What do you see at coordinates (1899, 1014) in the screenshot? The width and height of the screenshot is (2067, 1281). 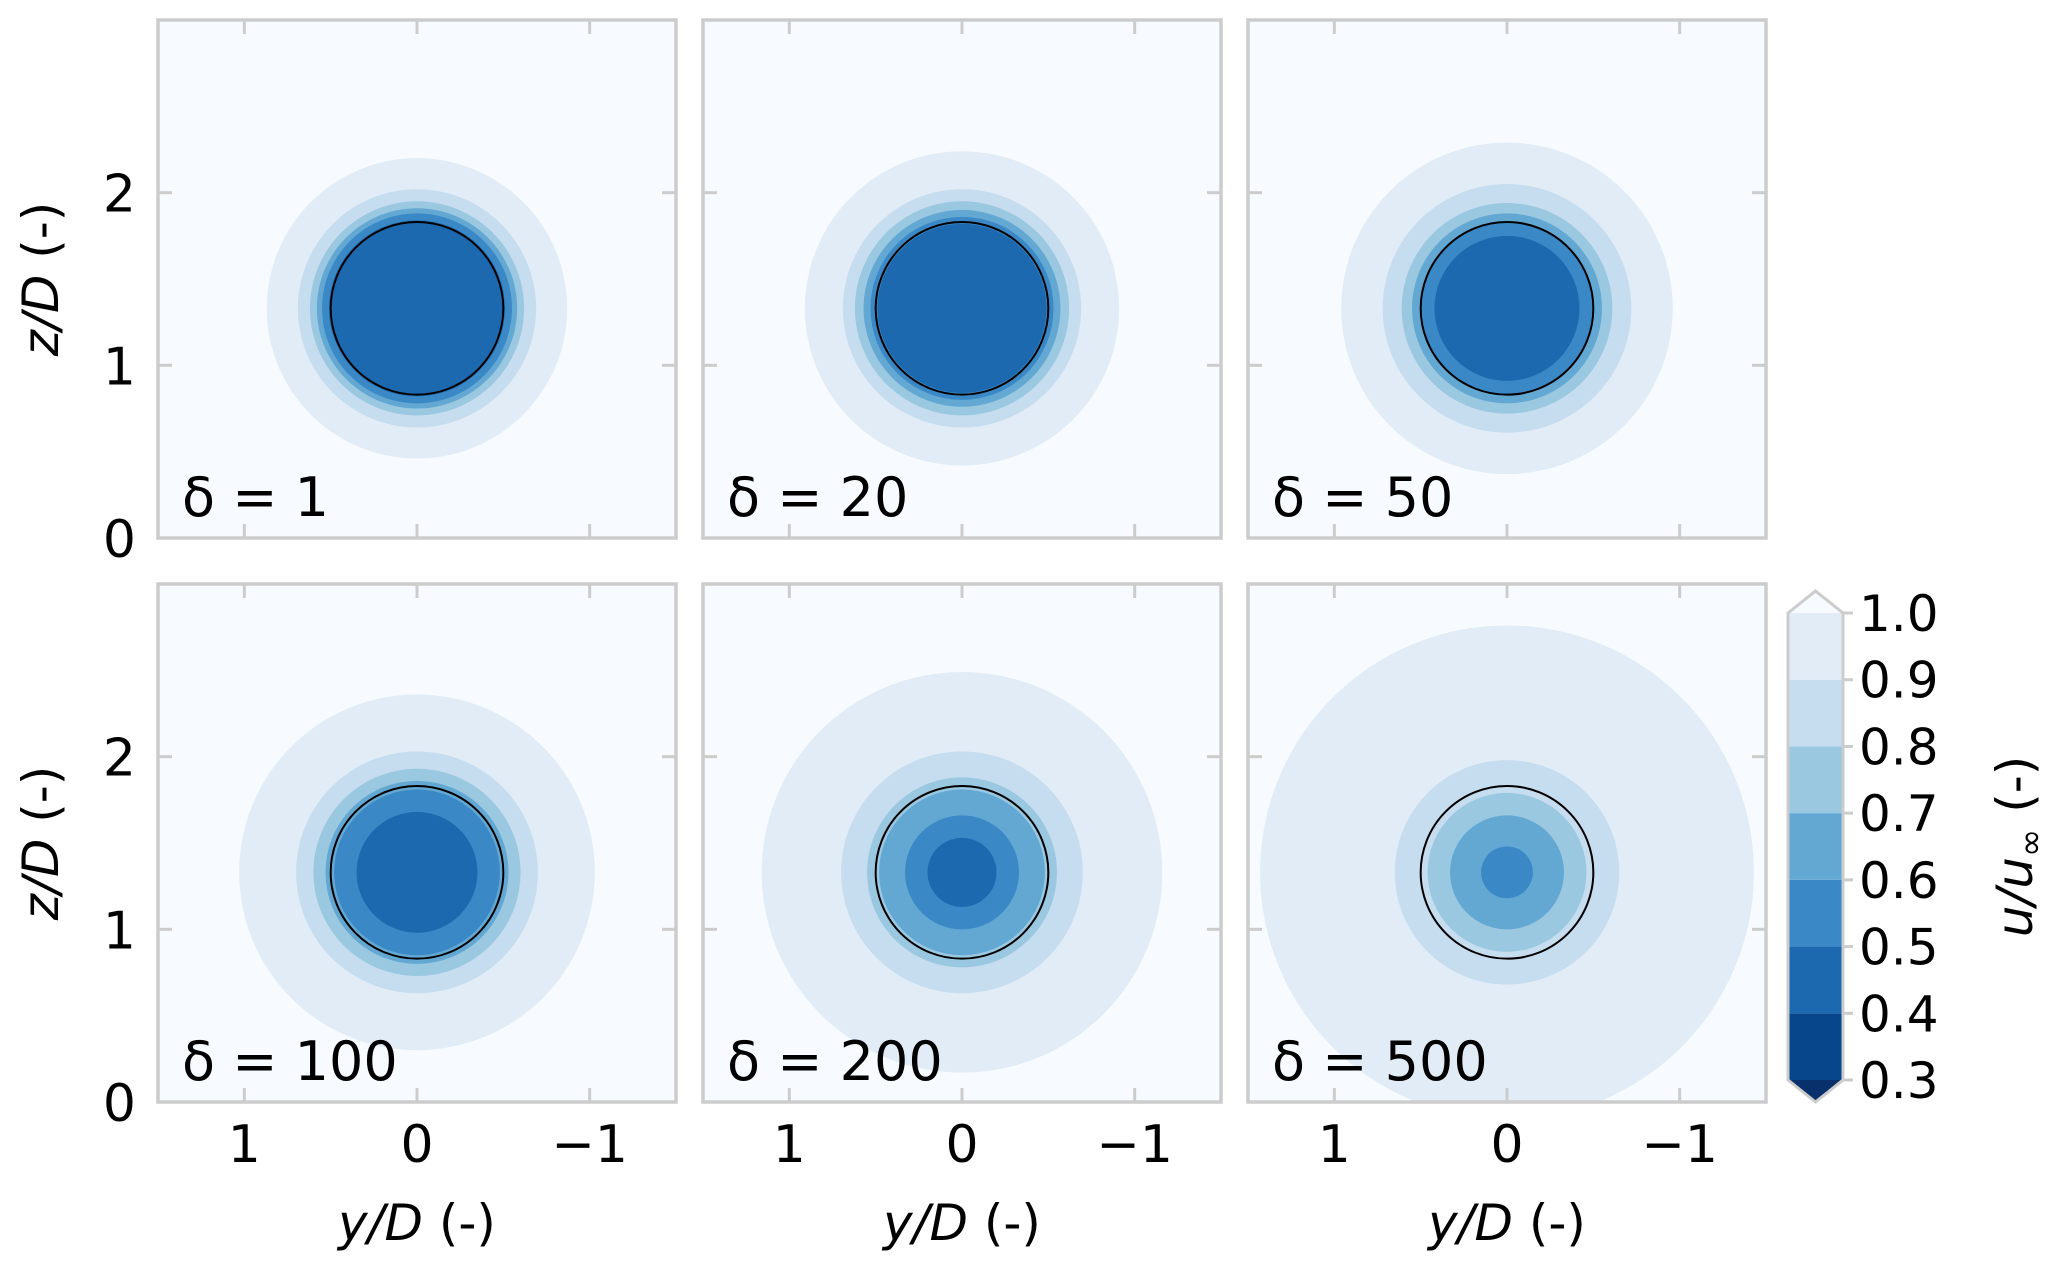 I see `colorbar-tick-label: 0.4` at bounding box center [1899, 1014].